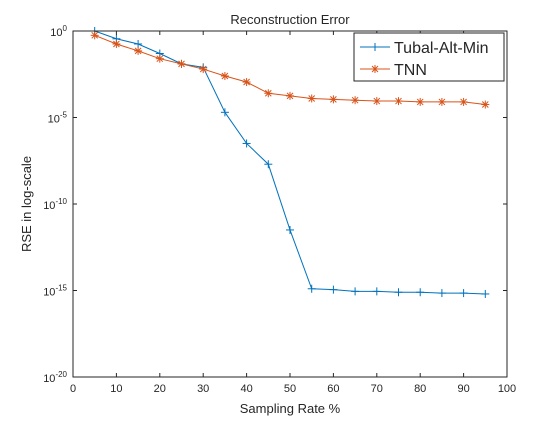  What do you see at coordinates (290, 19) in the screenshot?
I see `chart-title: Reconstruction Error` at bounding box center [290, 19].